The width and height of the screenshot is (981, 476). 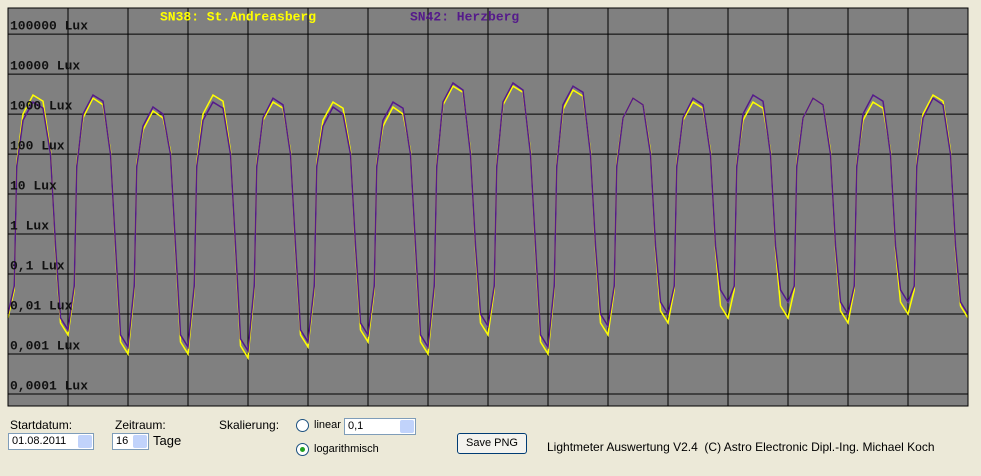 I want to click on y-tick-label: 1 Lux, so click(x=29, y=225).